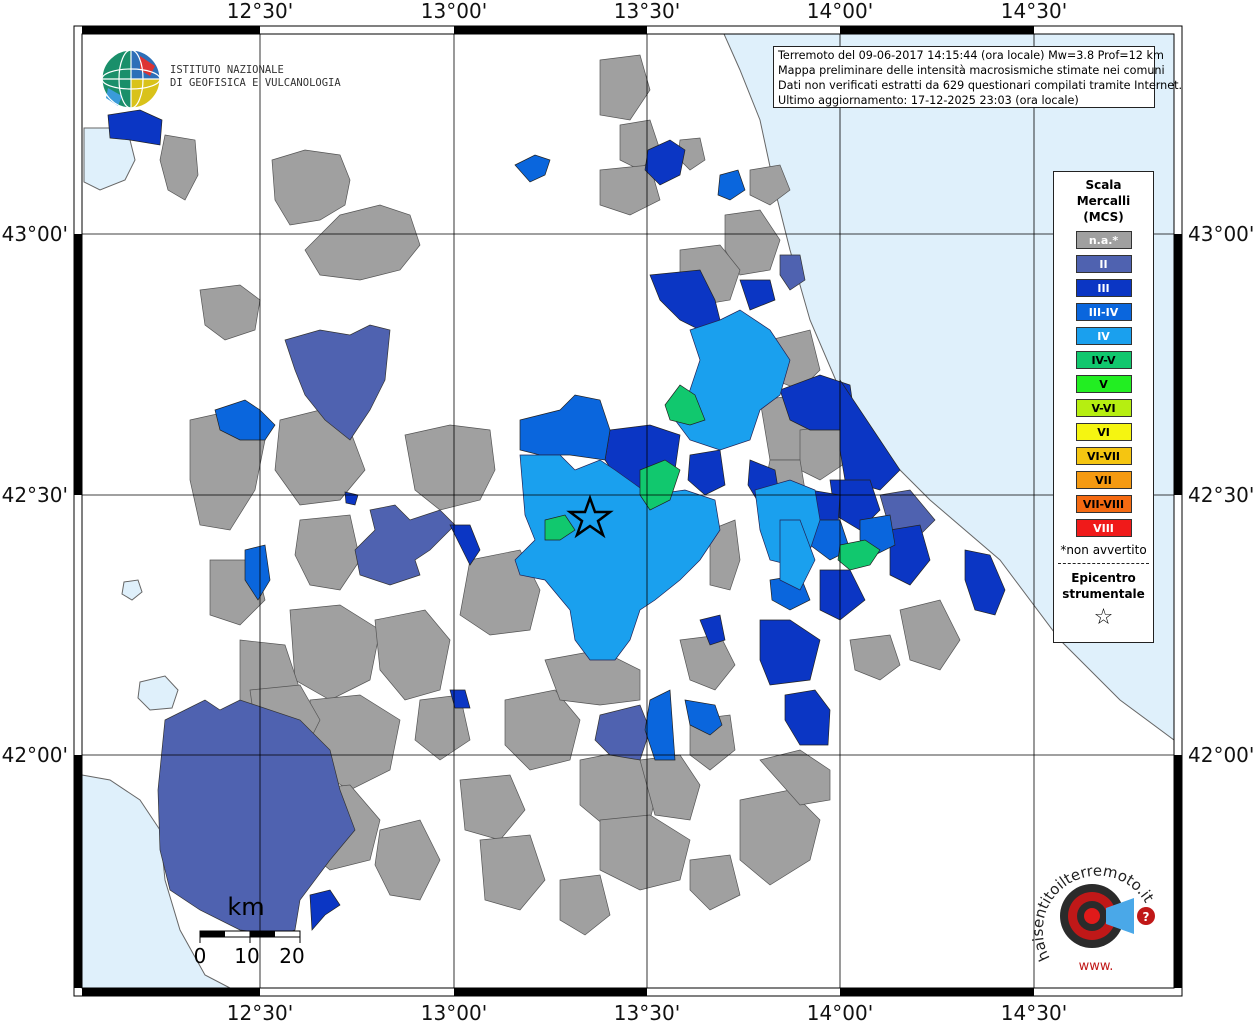 Image resolution: width=1256 pixels, height=1024 pixels. Describe the element at coordinates (1034, 1012) in the screenshot. I see `bottom-tick: 14°30'` at that location.